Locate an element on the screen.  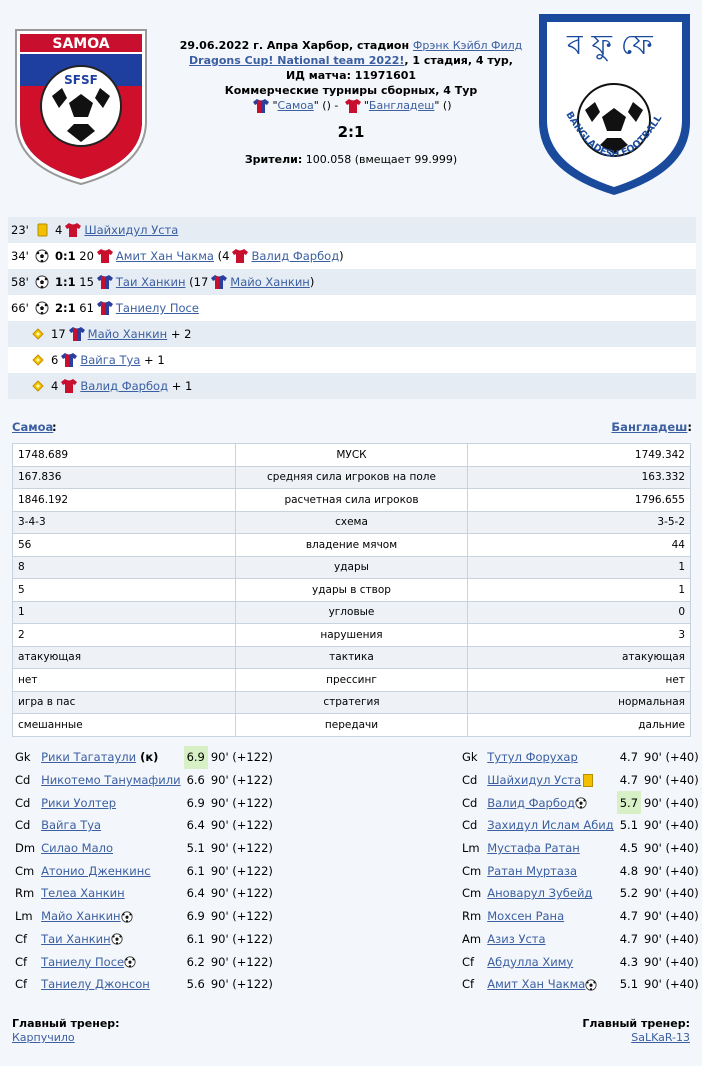
assist-player-link: Майо Ханкин is located at coordinates (270, 282).